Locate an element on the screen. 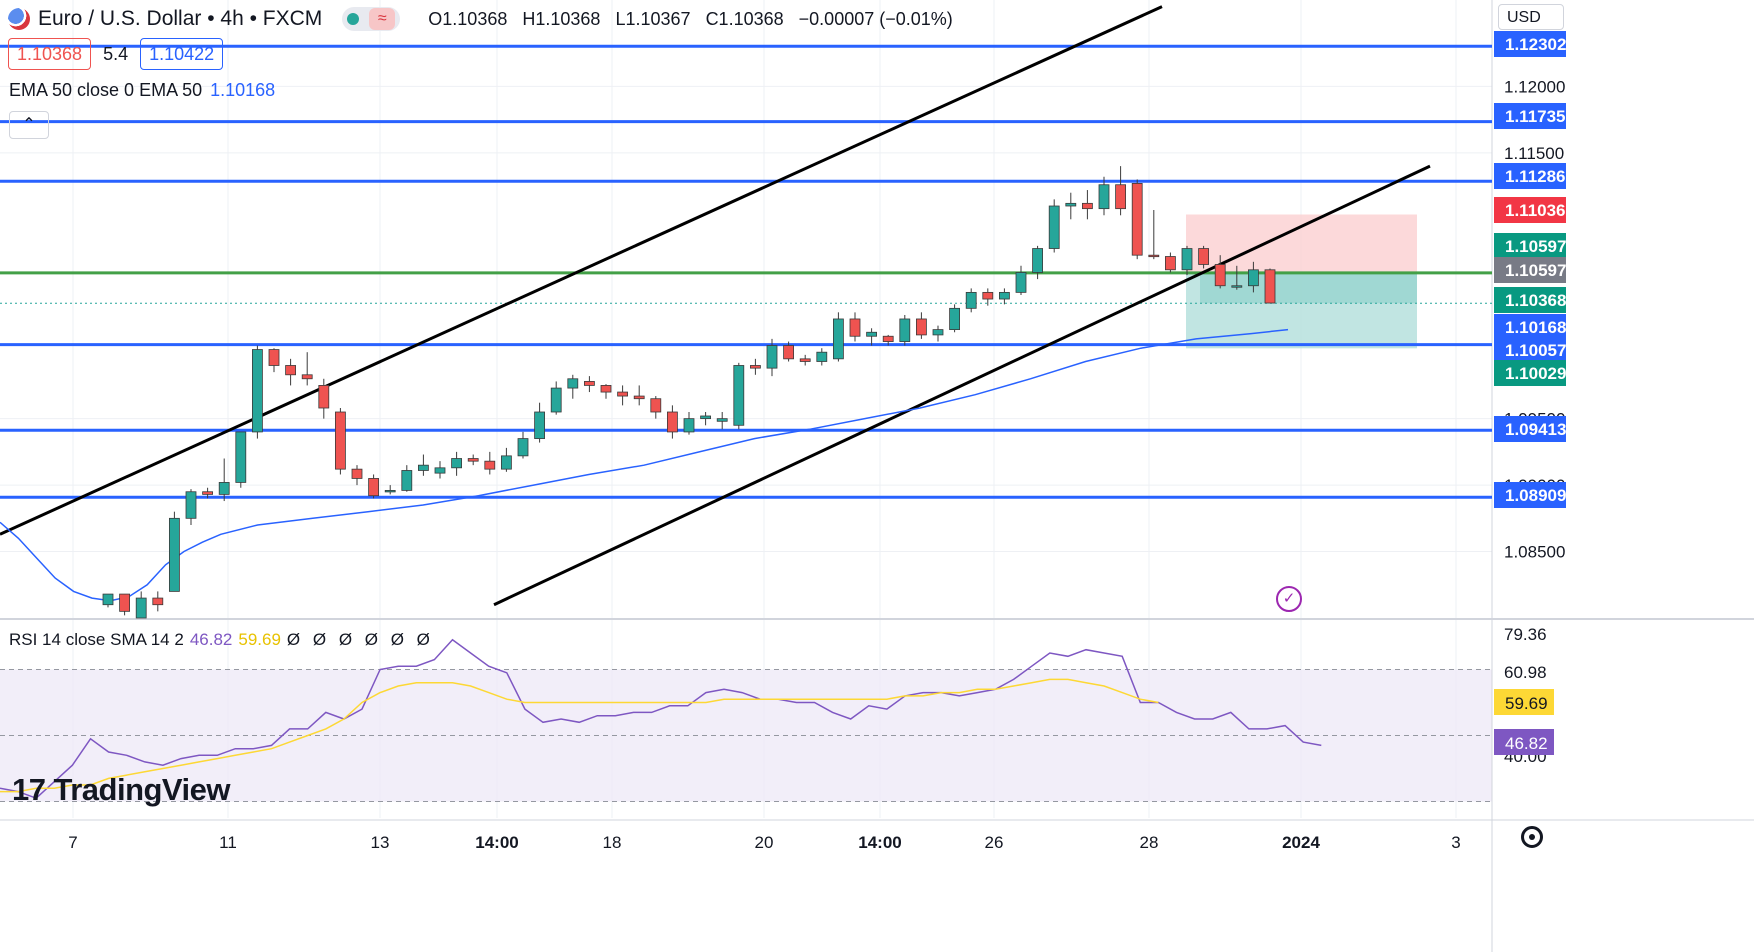  price-label-11: 1.08909 is located at coordinates (1535, 495).